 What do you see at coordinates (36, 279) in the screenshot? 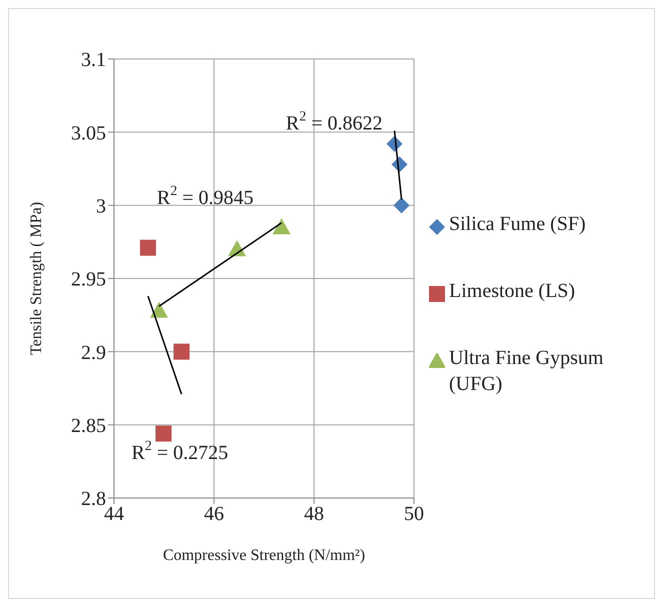
I see `y-axis-title: Tensile Strength ( MPa)` at bounding box center [36, 279].